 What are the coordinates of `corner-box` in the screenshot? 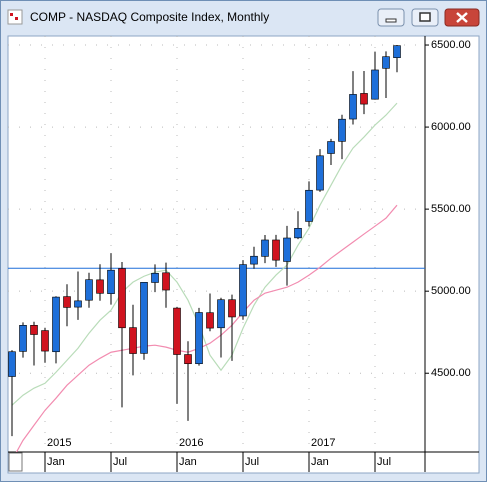 It's located at (15, 462).